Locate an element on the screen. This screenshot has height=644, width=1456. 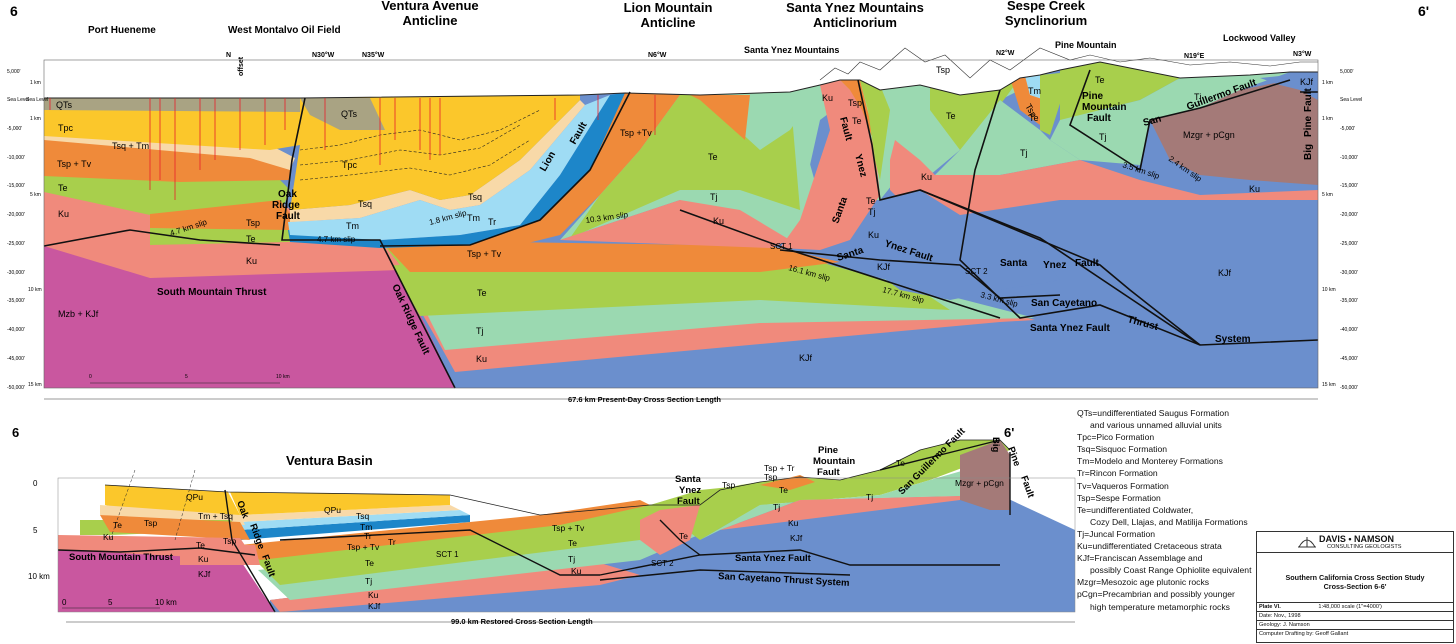
r-lbl-tsp4: Tsp is located at coordinates (771, 477).